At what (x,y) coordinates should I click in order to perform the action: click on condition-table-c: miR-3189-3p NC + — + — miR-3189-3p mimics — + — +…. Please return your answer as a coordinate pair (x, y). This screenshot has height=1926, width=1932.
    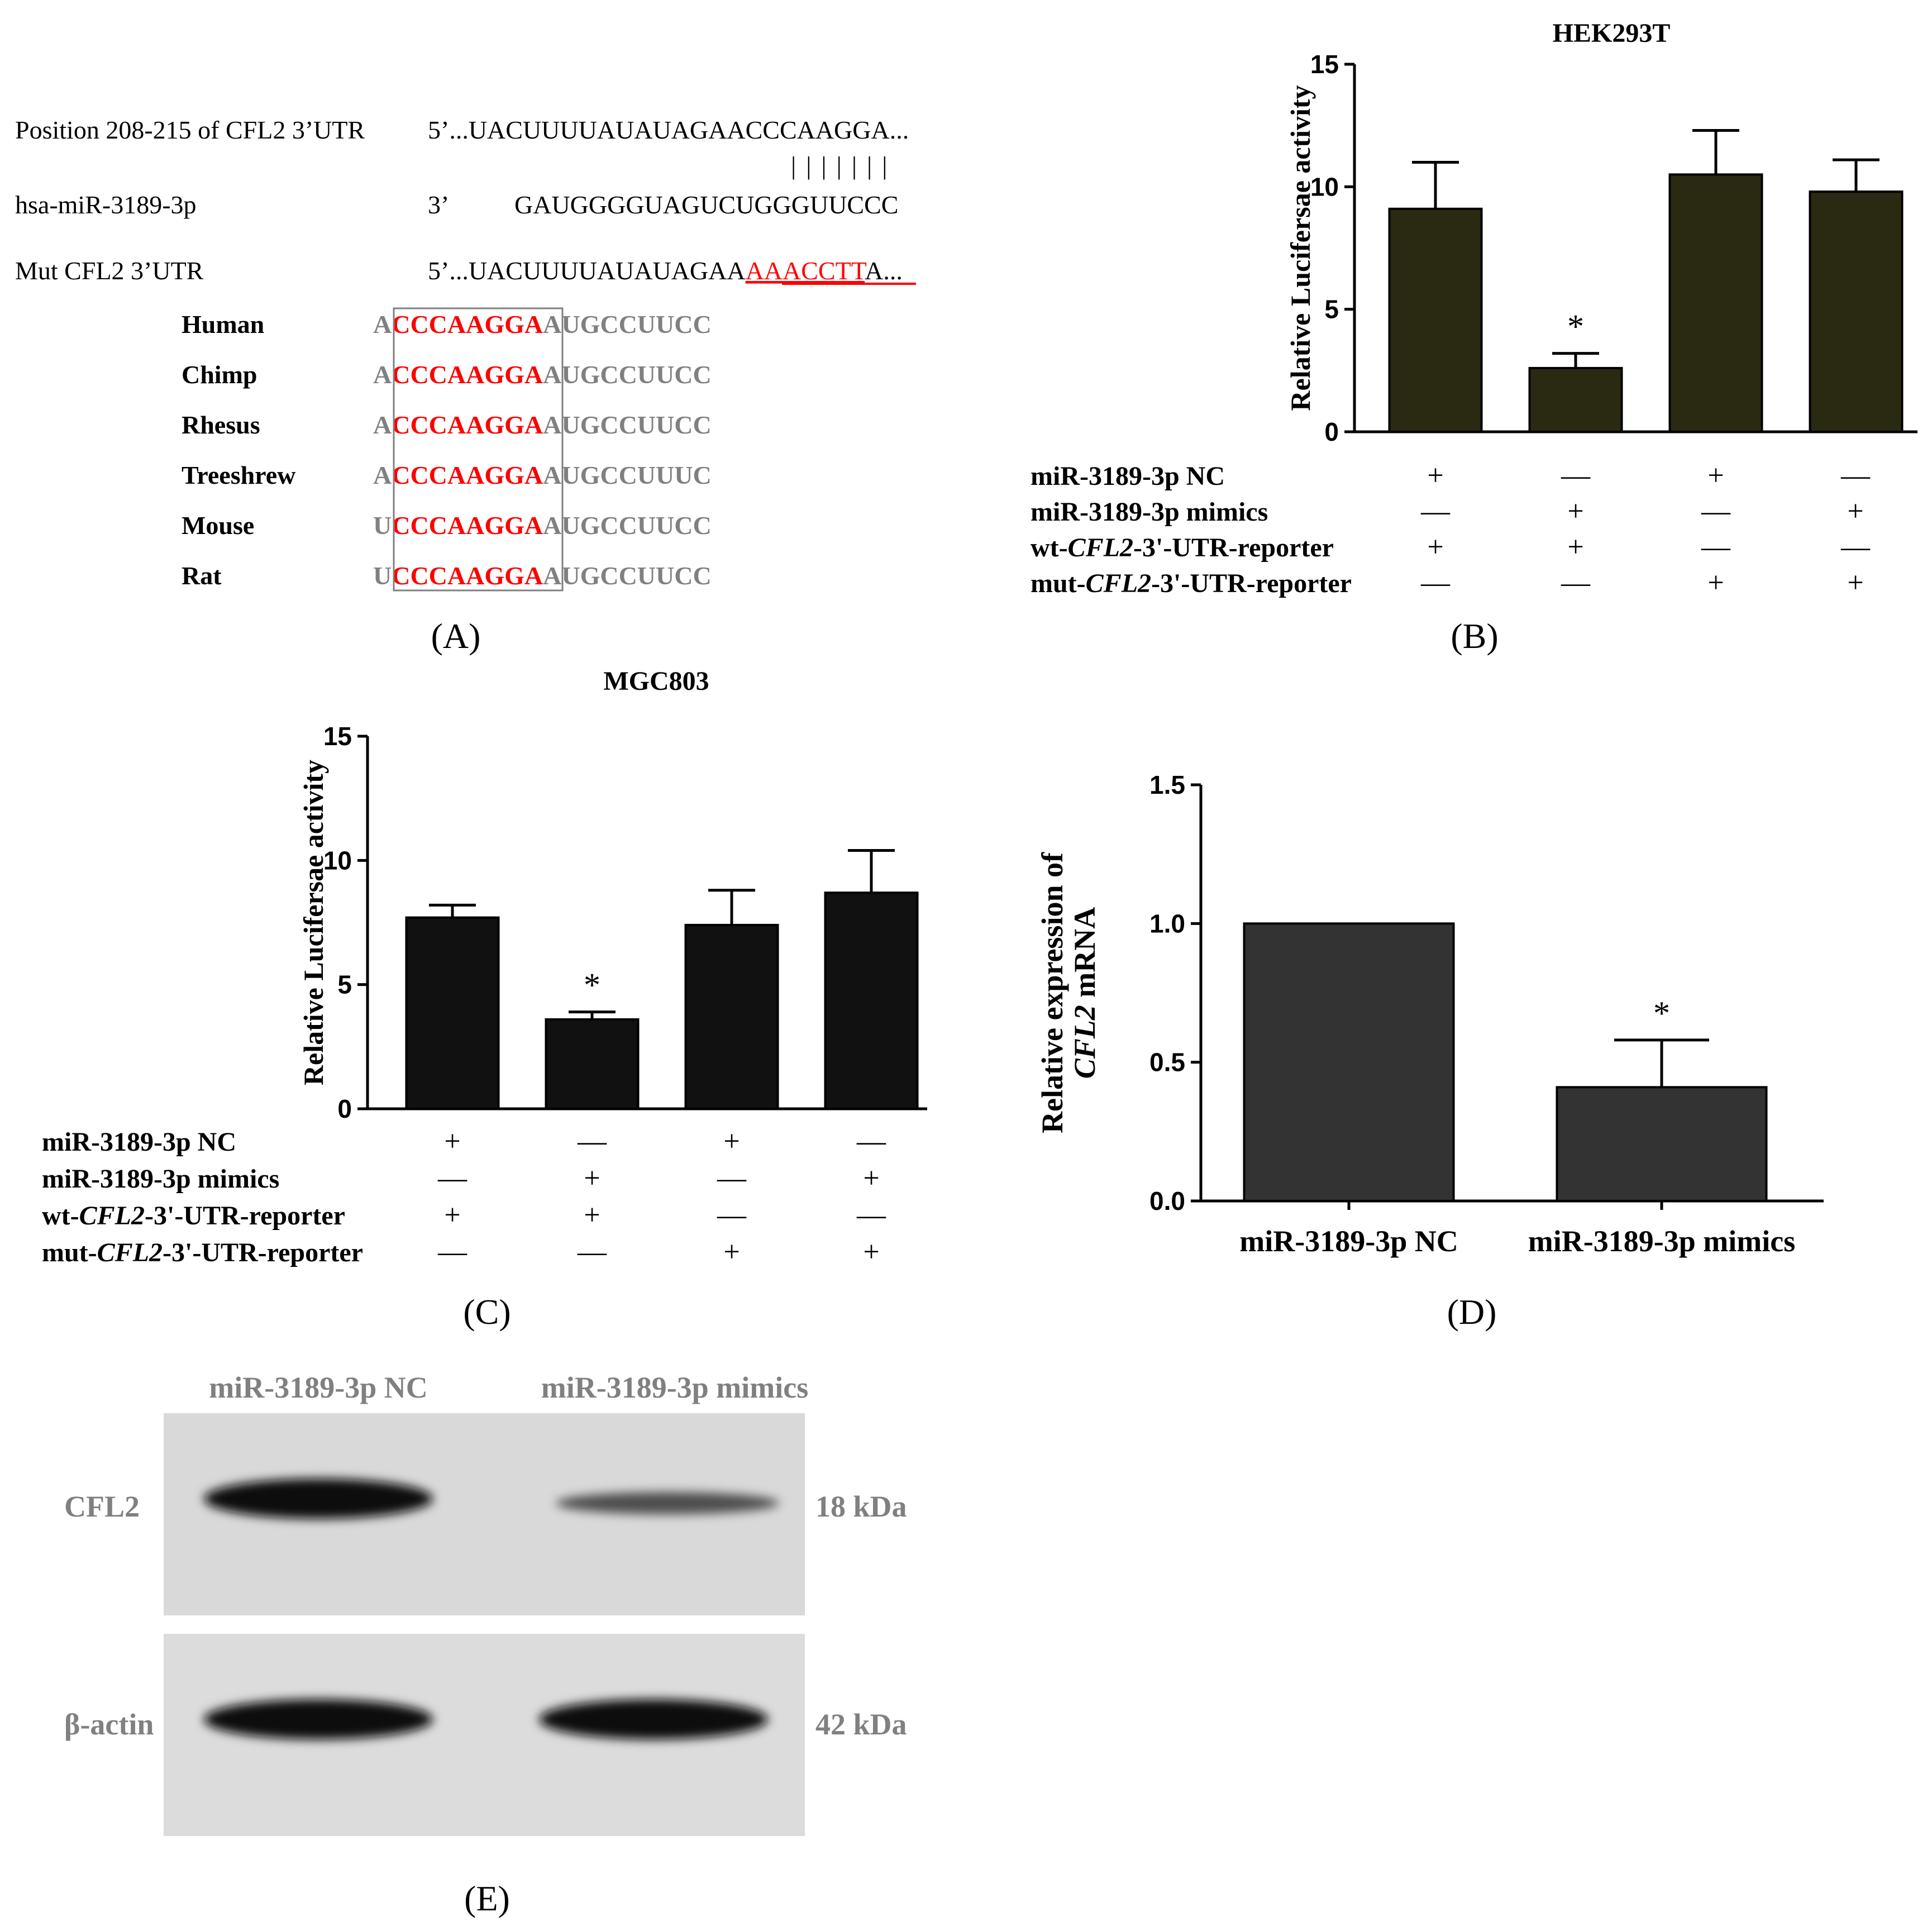
    Looking at the image, I should click on (464, 1197).